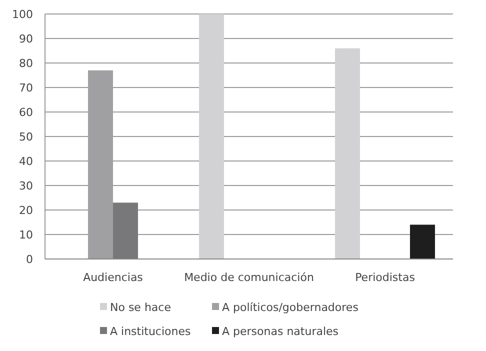 The height and width of the screenshot is (351, 486). What do you see at coordinates (249, 277) in the screenshot?
I see `x-tick-label: Medio de comunicación` at bounding box center [249, 277].